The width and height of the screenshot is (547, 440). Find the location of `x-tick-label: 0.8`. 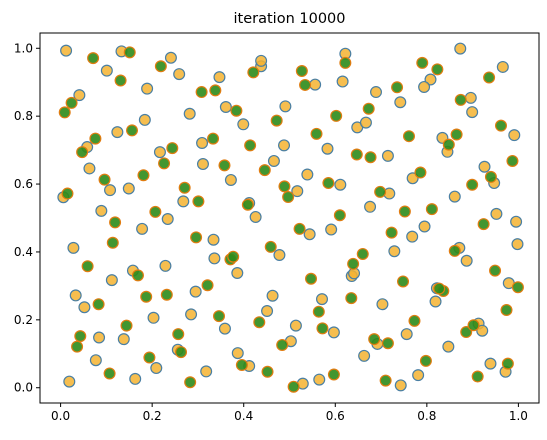

x-tick-label: 0.8 is located at coordinates (426, 416).